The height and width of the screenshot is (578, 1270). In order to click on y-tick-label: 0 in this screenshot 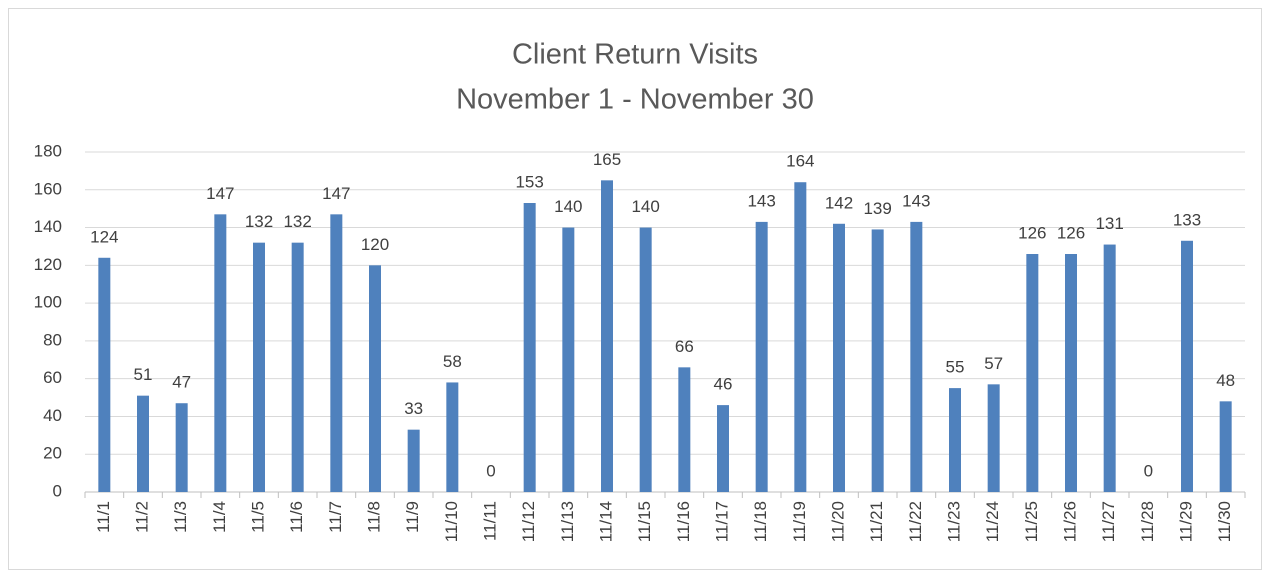, I will do `click(57, 490)`.